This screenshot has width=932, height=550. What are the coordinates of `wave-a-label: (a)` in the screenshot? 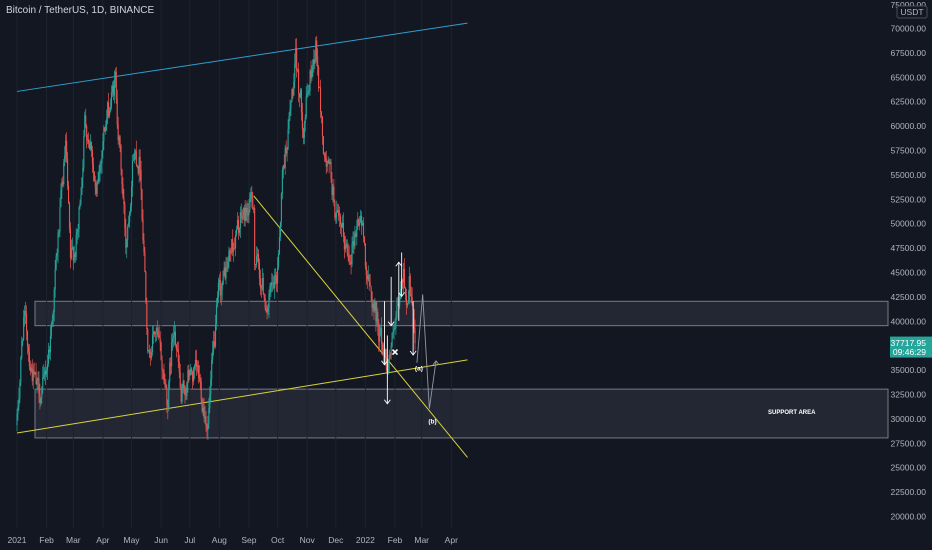 It's located at (419, 369).